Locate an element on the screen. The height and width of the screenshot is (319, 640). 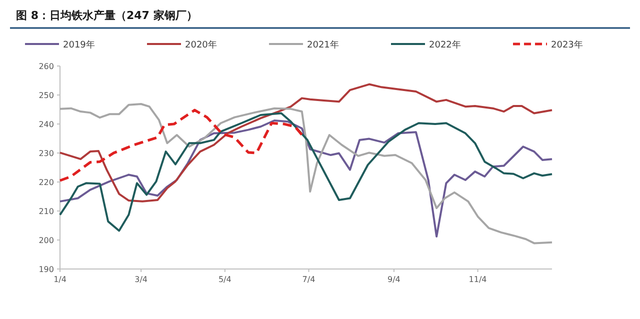
legend-label: 2022年 is located at coordinates (445, 45).